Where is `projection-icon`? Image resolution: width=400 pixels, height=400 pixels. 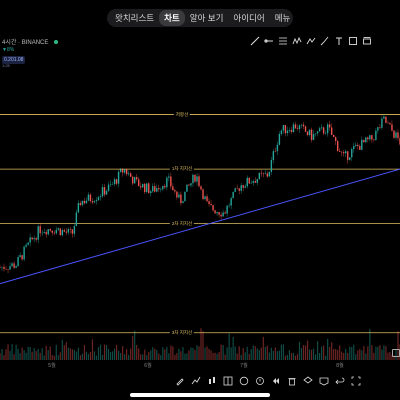
projection-icon is located at coordinates (311, 41).